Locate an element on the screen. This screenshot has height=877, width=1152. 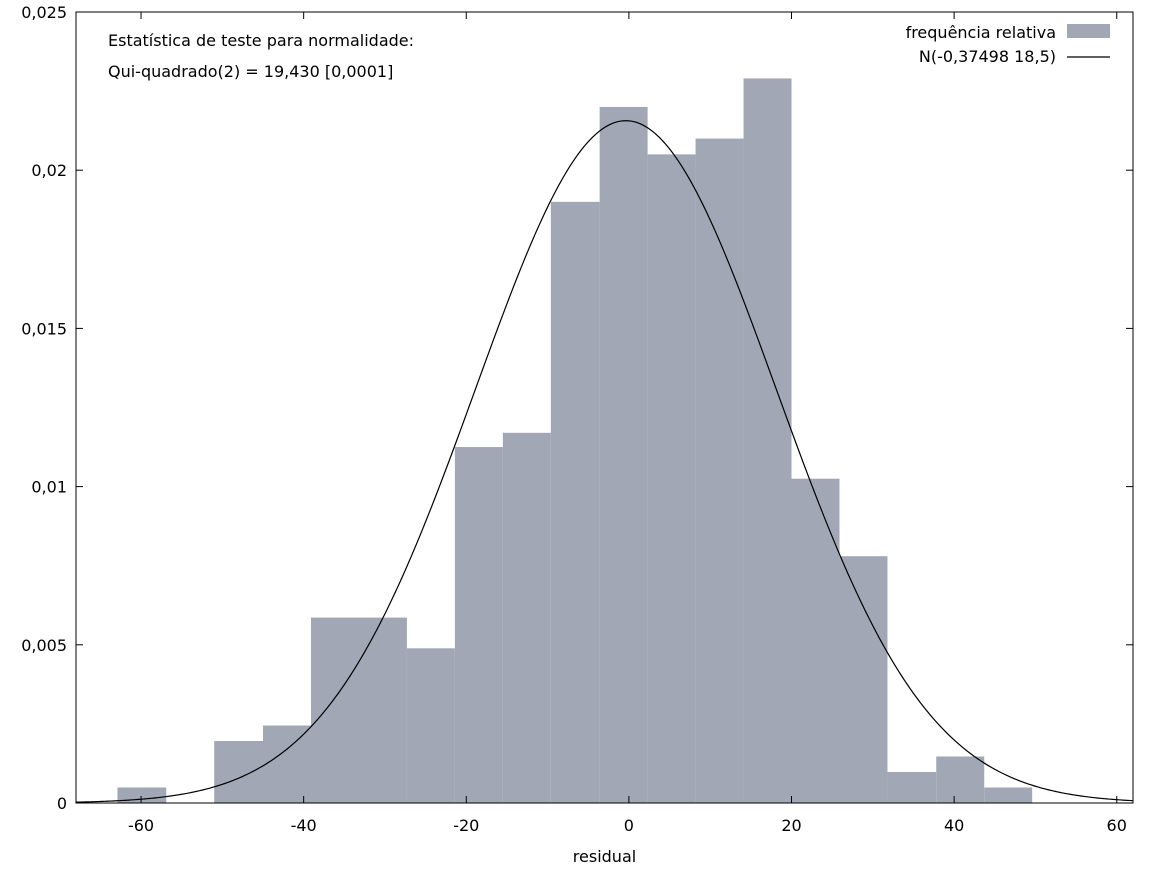
legend-label-normal: N(-0,37498 18,5) is located at coordinates (987, 56).